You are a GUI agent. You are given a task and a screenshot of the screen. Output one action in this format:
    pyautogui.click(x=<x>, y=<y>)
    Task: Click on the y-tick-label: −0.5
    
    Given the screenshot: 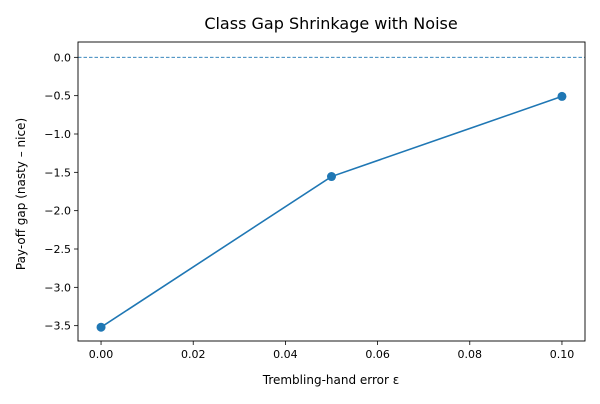 What is the action you would take?
    pyautogui.click(x=57, y=96)
    